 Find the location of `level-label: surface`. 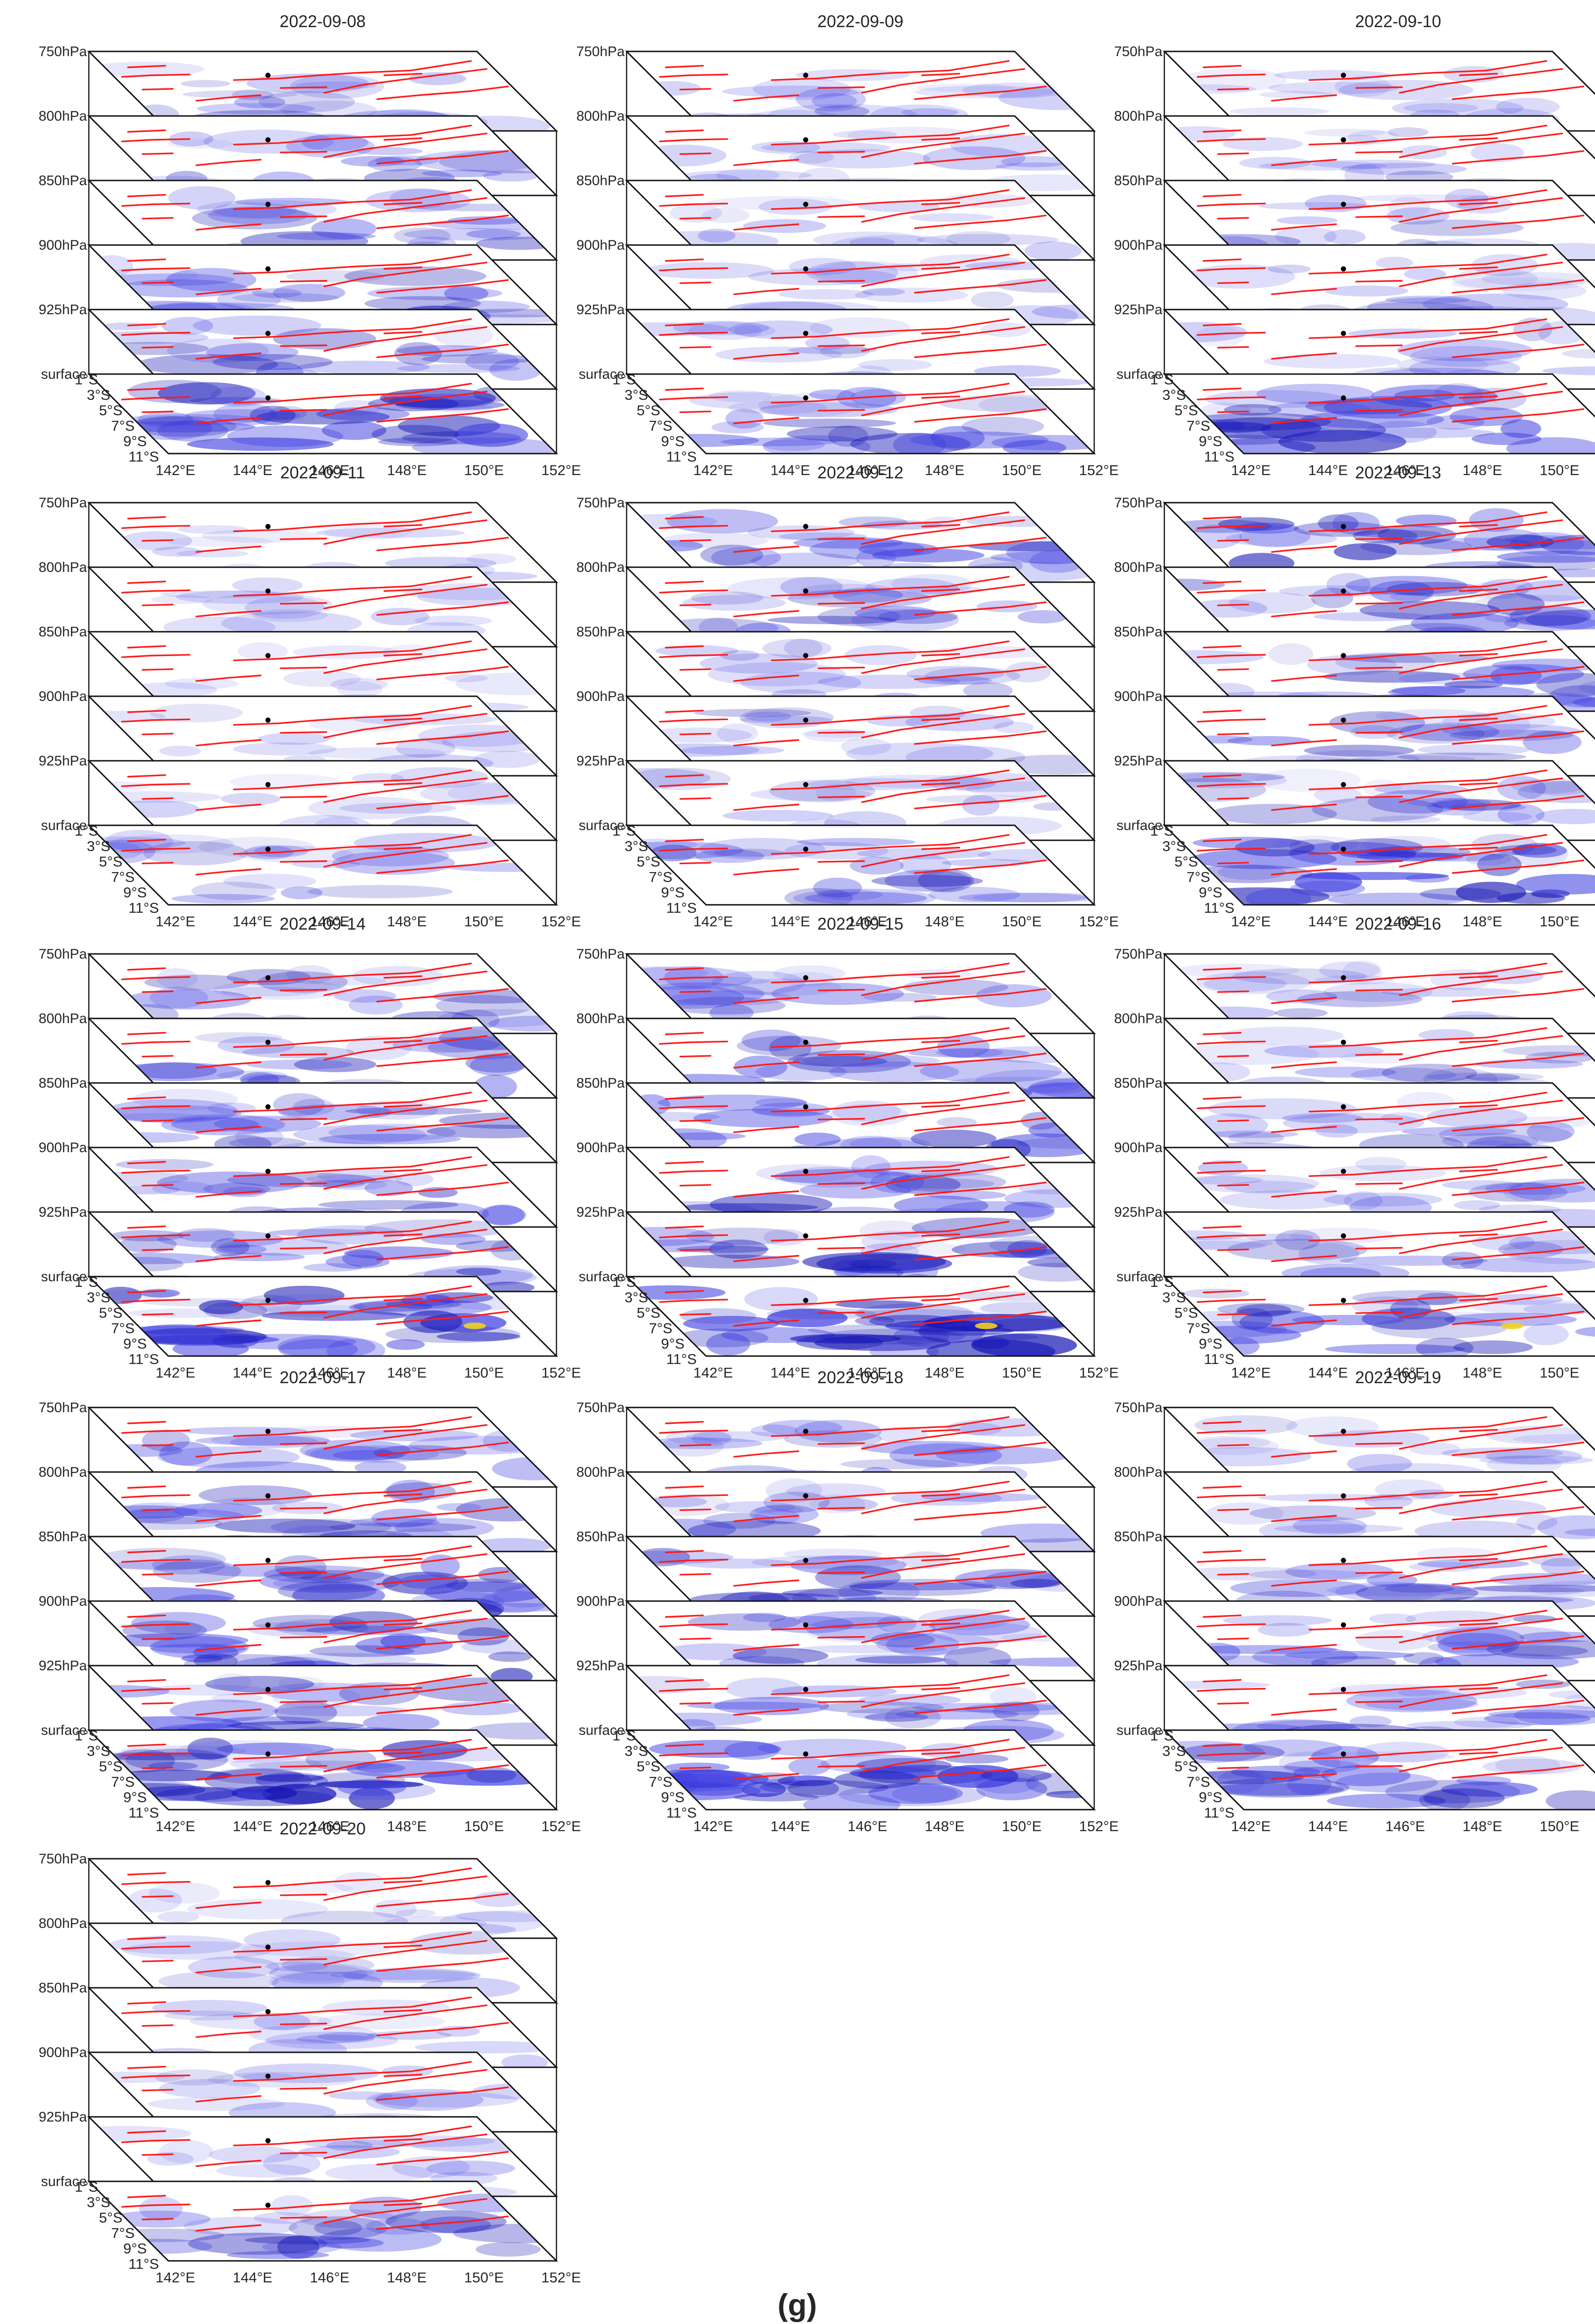

level-label: surface is located at coordinates (602, 374).